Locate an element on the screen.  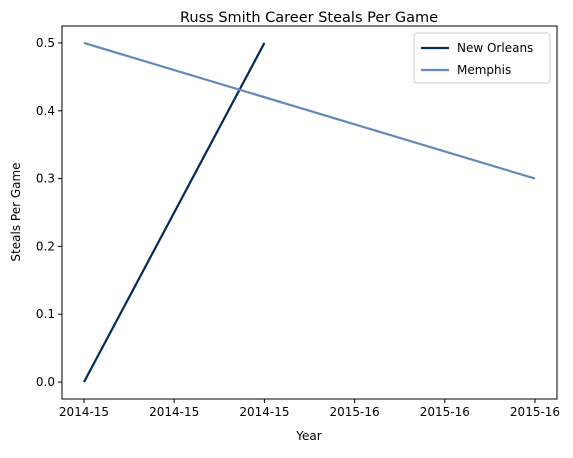
y-tick-label: 0.1 is located at coordinates (45, 314).